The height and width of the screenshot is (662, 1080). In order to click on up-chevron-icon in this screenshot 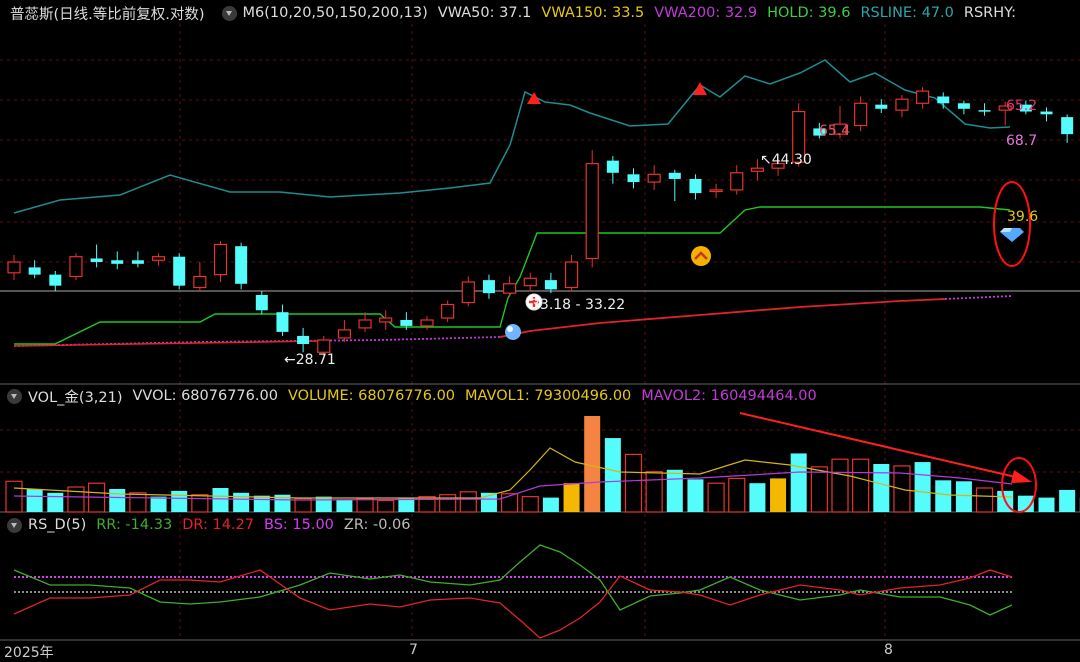, I will do `click(701, 256)`.